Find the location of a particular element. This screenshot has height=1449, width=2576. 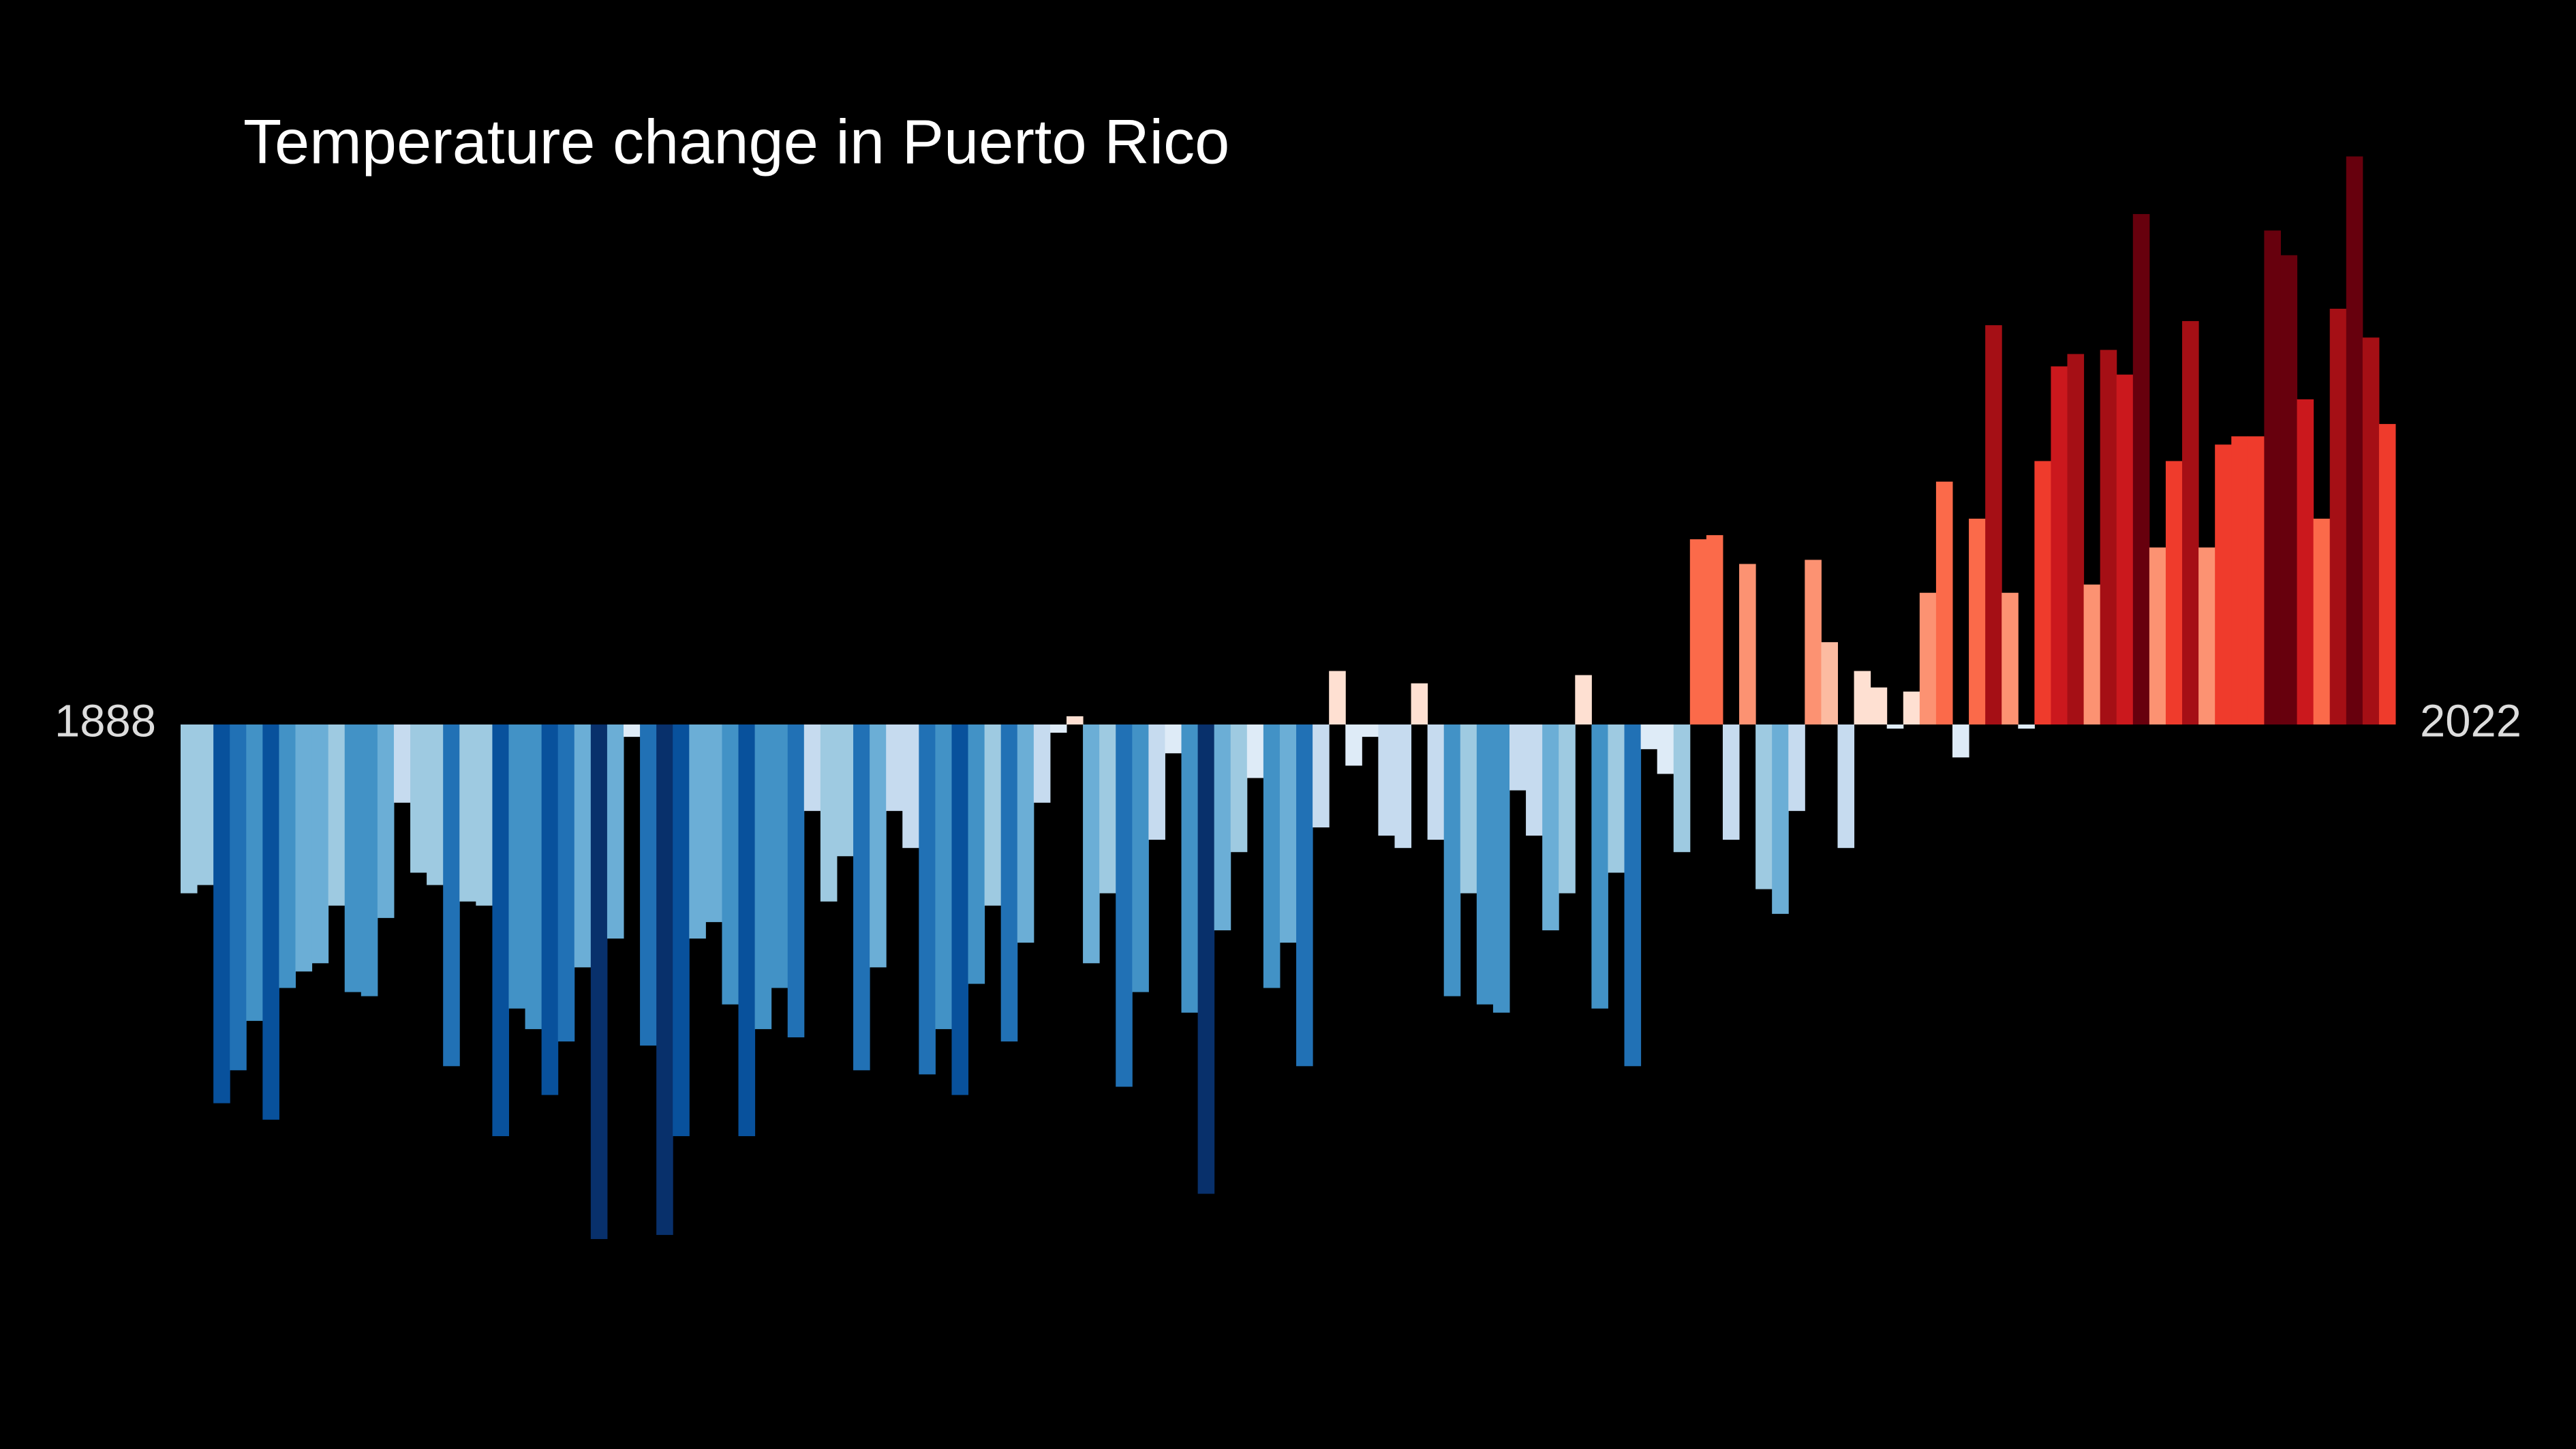

chart-title: Temperature change in Puerto Rico is located at coordinates (736, 142).